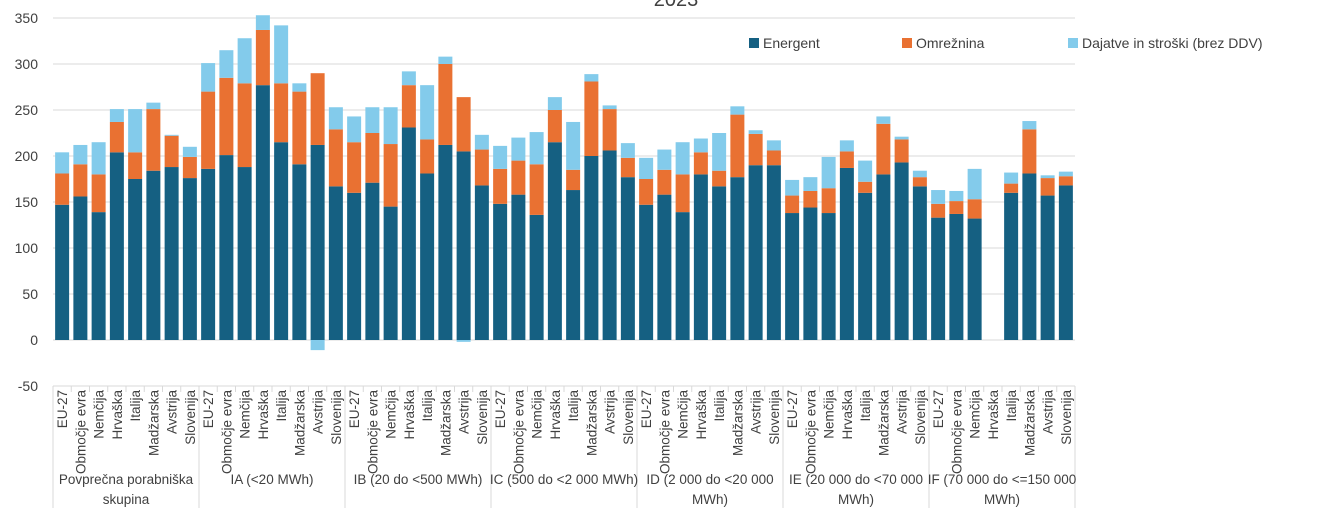  I want to click on group-label: IC (500 do <2 000 MWh), so click(564, 479).